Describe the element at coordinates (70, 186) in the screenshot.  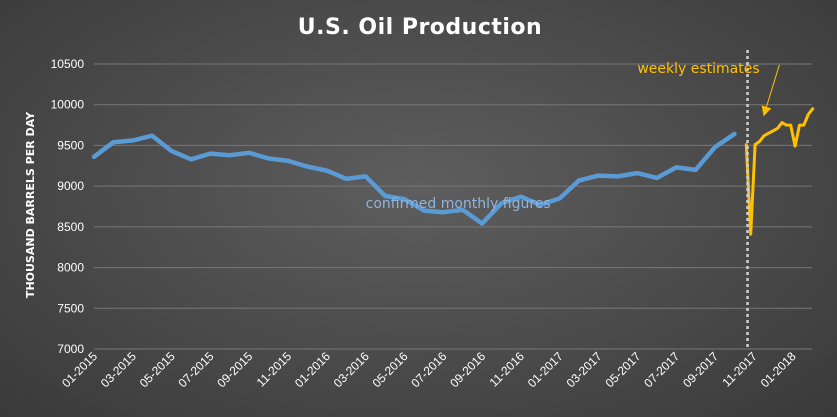
I see `y-tick-label: 9000` at that location.